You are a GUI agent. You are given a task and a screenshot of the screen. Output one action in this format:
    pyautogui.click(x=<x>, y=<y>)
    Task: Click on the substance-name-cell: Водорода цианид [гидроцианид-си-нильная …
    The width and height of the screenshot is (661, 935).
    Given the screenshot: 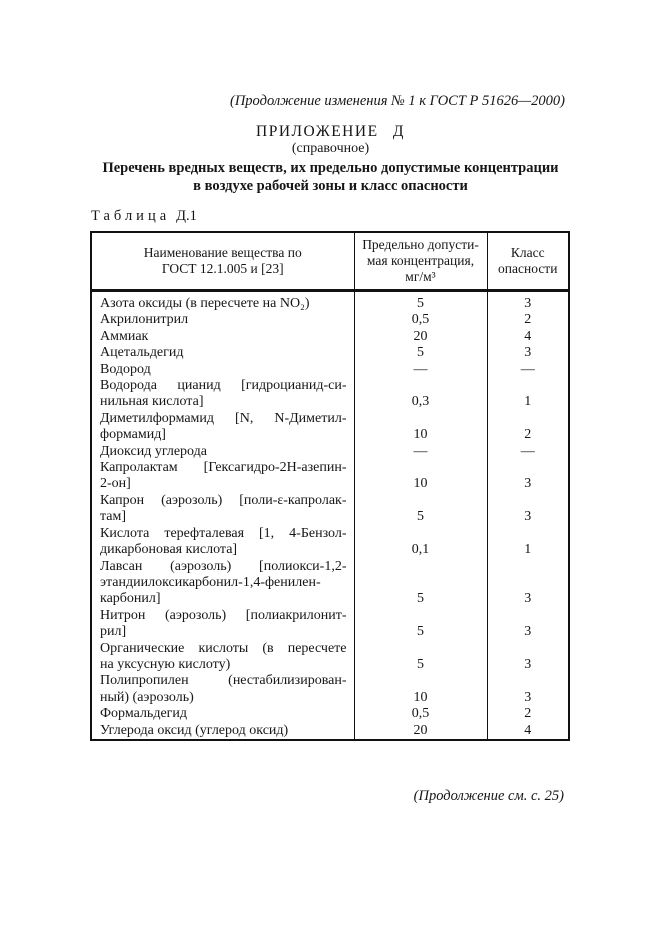 What is the action you would take?
    pyautogui.click(x=222, y=394)
    